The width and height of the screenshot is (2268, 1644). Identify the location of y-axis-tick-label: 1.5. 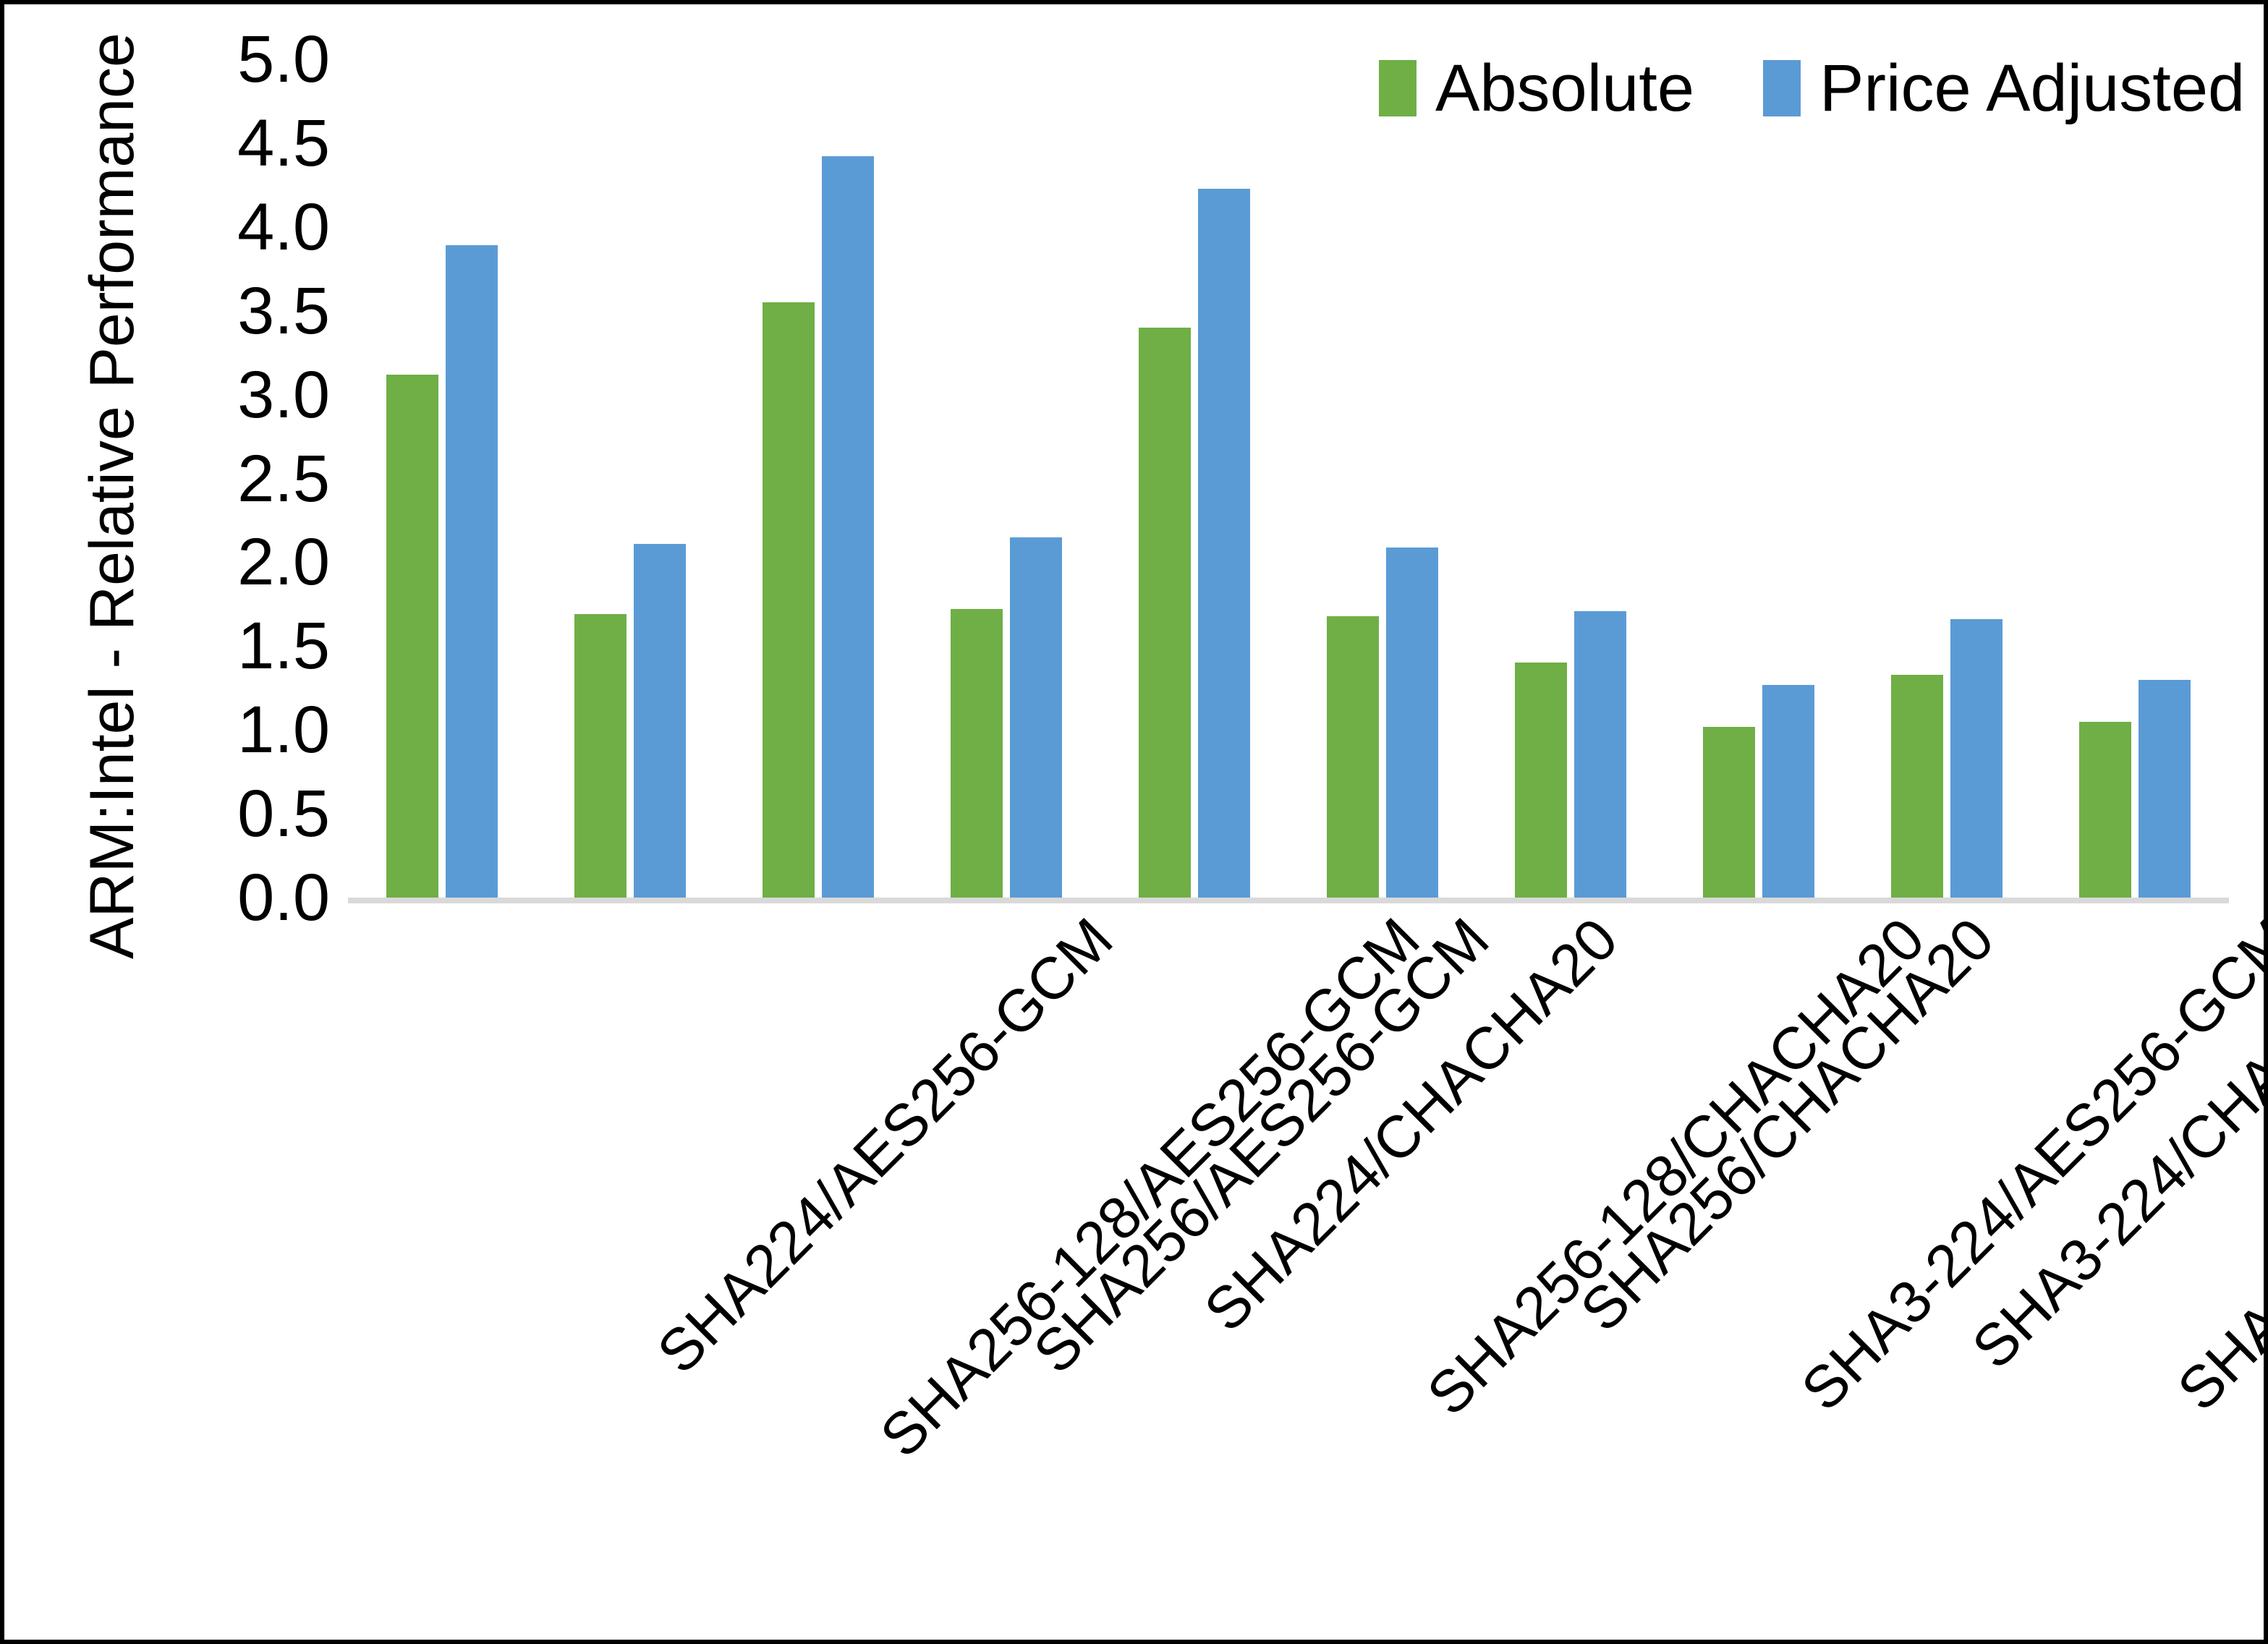
(283, 646).